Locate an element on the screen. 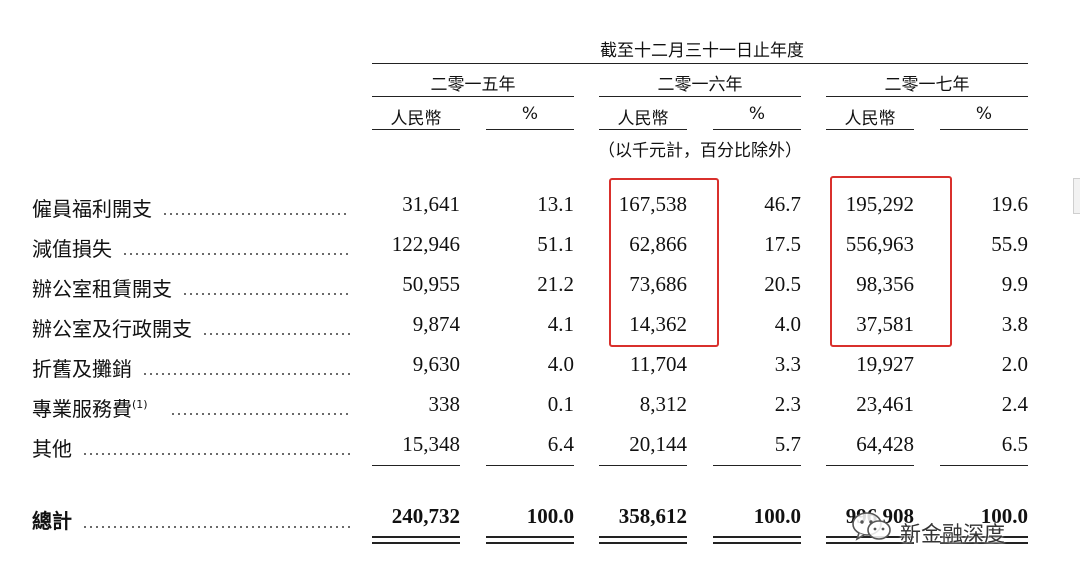 The image size is (1080, 578). amount-cell: 338 is located at coordinates (444, 404).